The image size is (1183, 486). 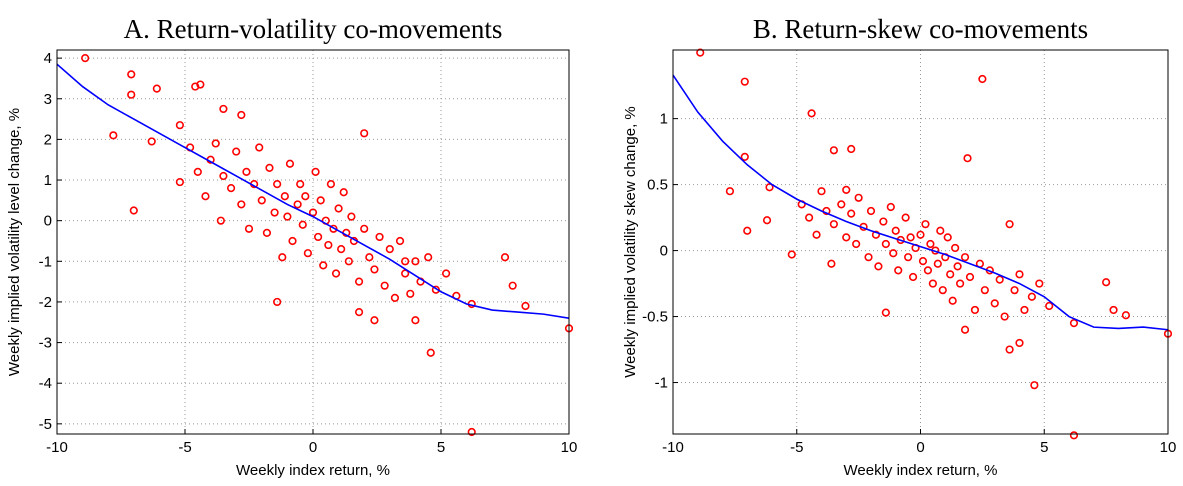 What do you see at coordinates (45, 343) in the screenshot?
I see `y-tick-label: -3` at bounding box center [45, 343].